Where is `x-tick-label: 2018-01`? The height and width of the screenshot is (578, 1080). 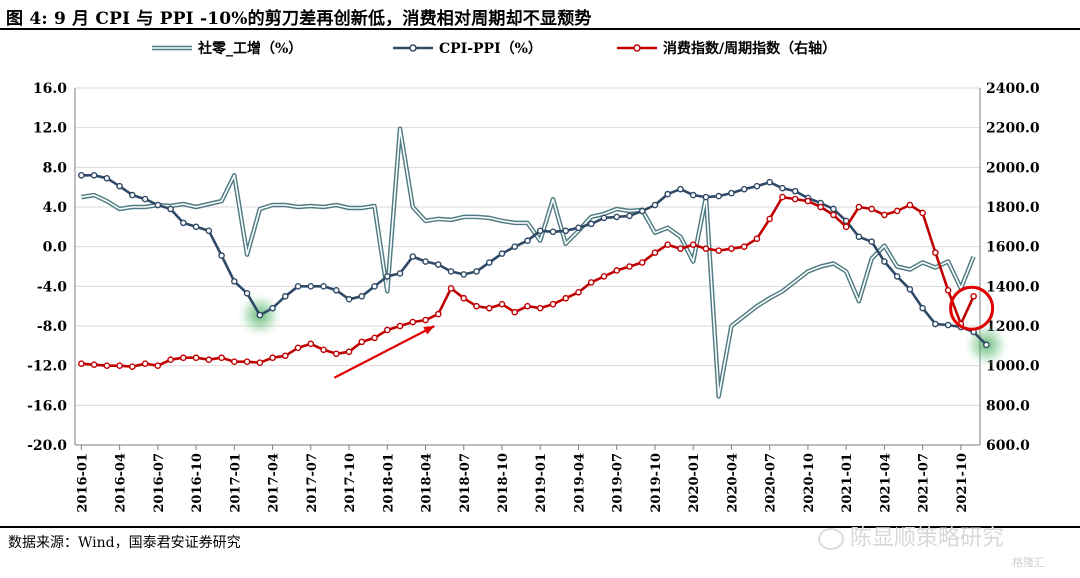
x-tick-label: 2018-01 is located at coordinates (388, 483).